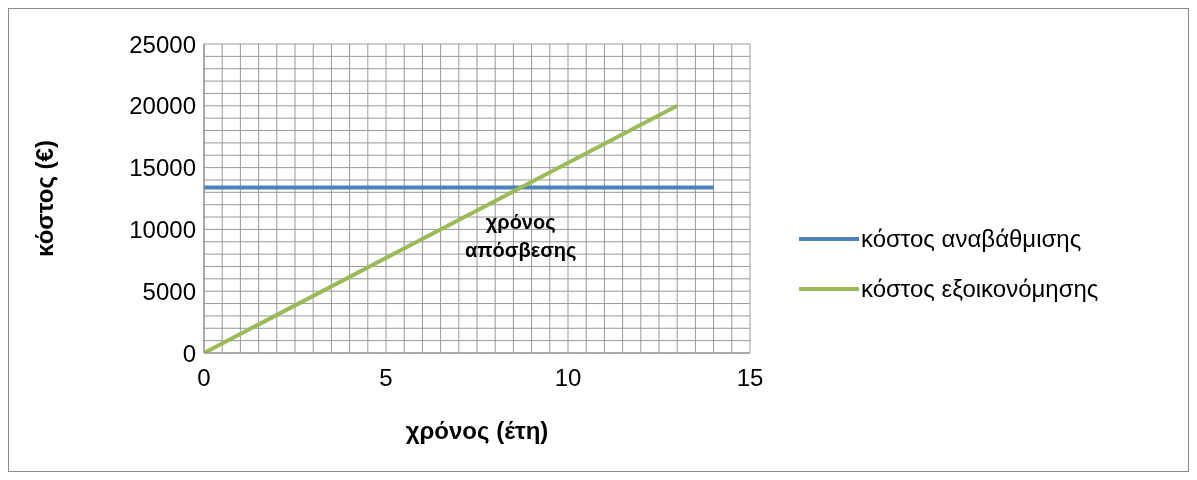  Describe the element at coordinates (162, 106) in the screenshot. I see `y-tick-label: 20000` at that location.